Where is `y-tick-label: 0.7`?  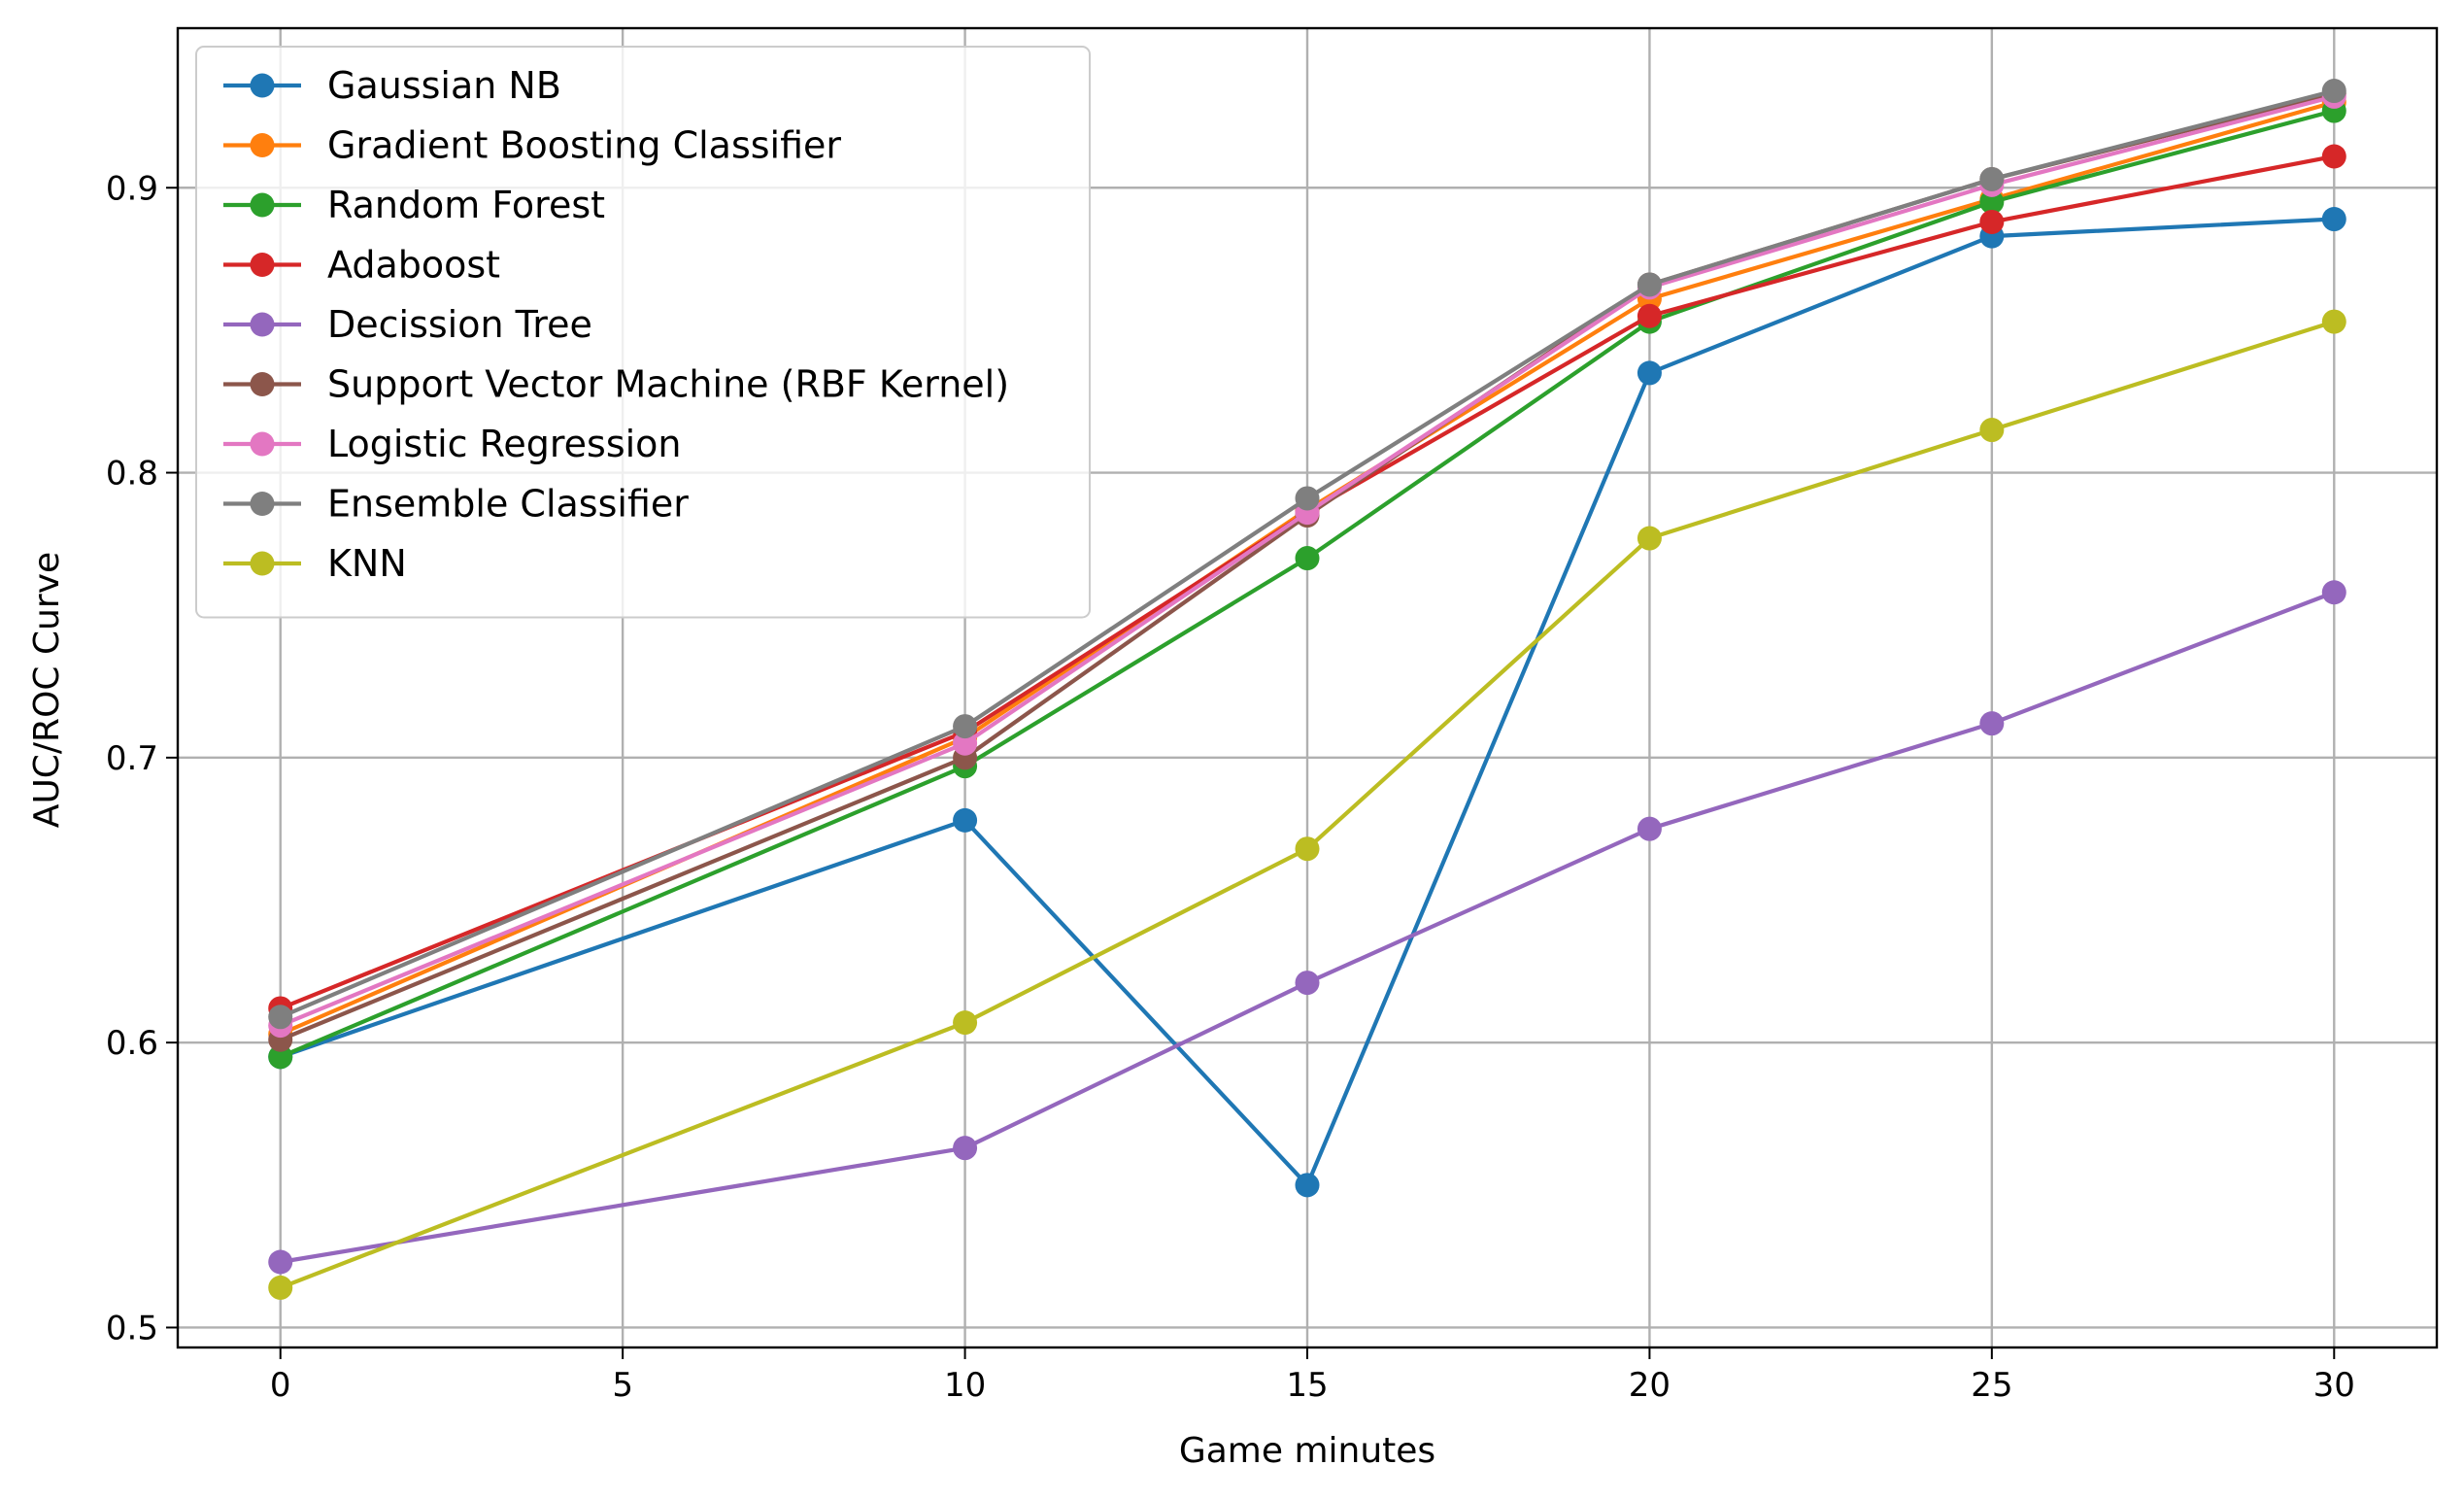
y-tick-label: 0.7 is located at coordinates (132, 759).